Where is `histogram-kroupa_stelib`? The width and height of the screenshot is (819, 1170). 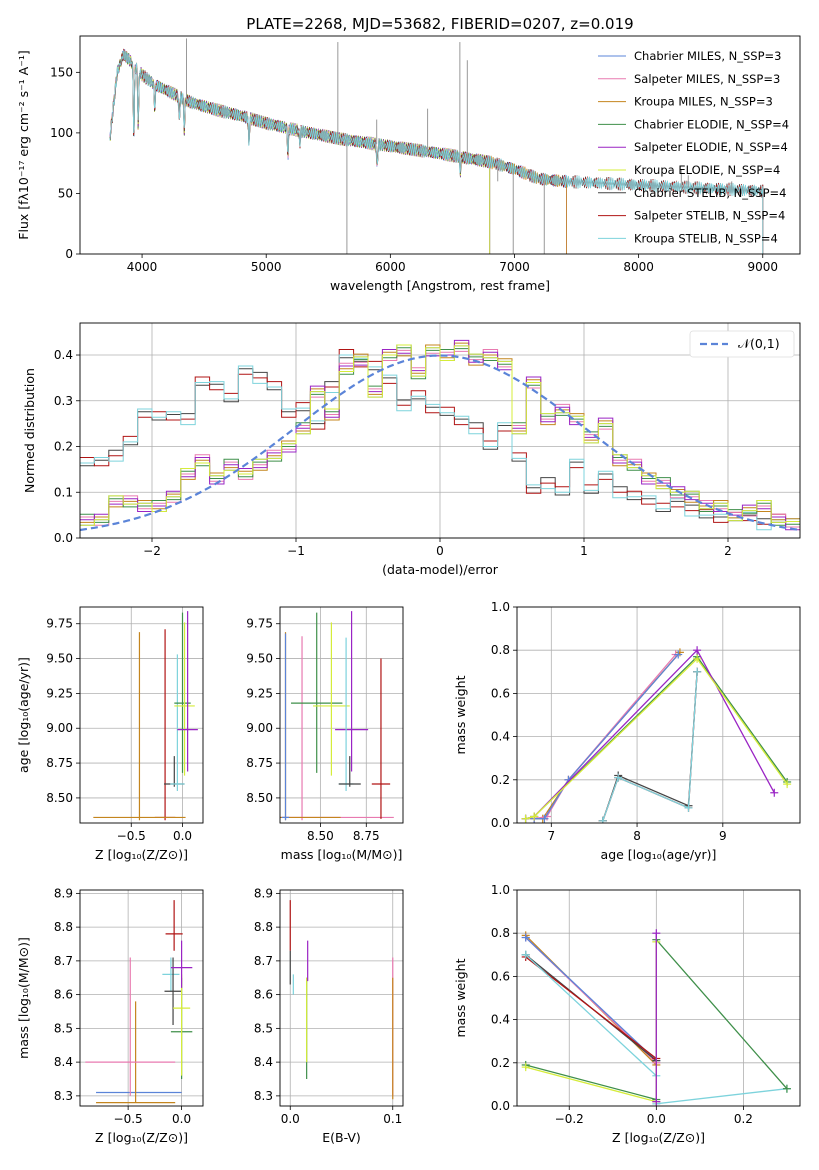 histogram-kroupa_stelib is located at coordinates (440, 442).